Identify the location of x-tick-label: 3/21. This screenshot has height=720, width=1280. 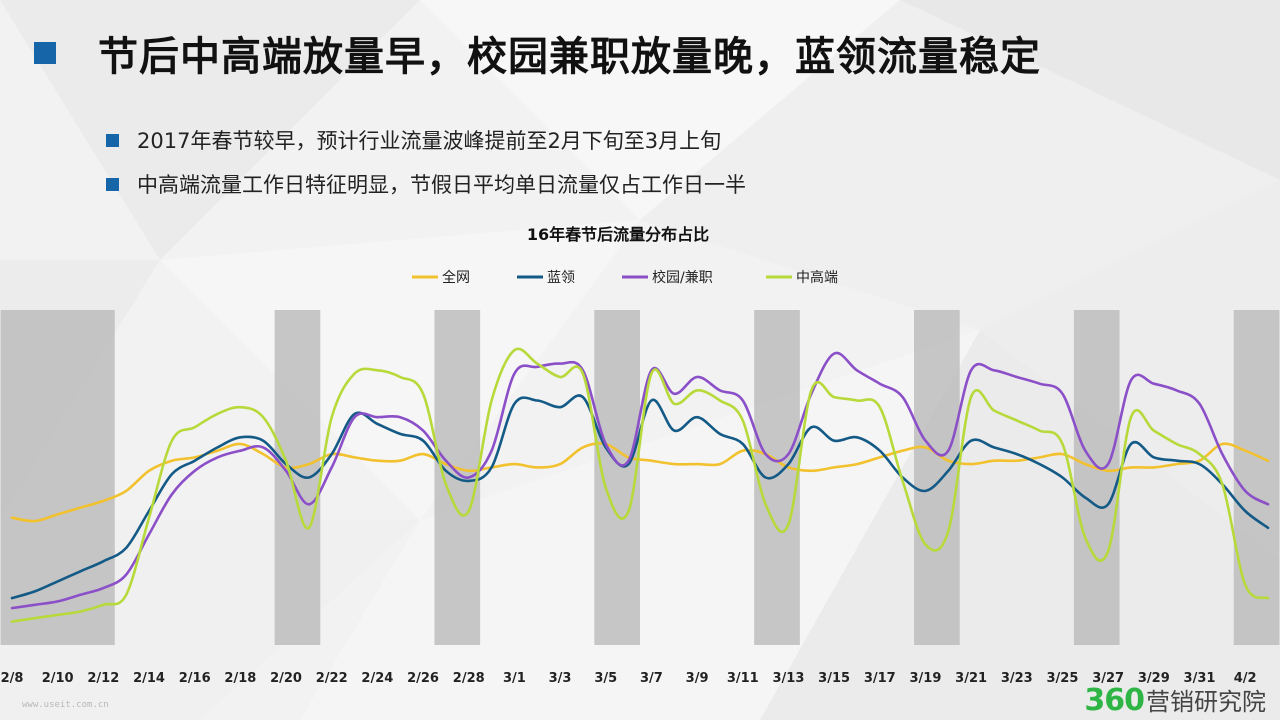
(971, 678).